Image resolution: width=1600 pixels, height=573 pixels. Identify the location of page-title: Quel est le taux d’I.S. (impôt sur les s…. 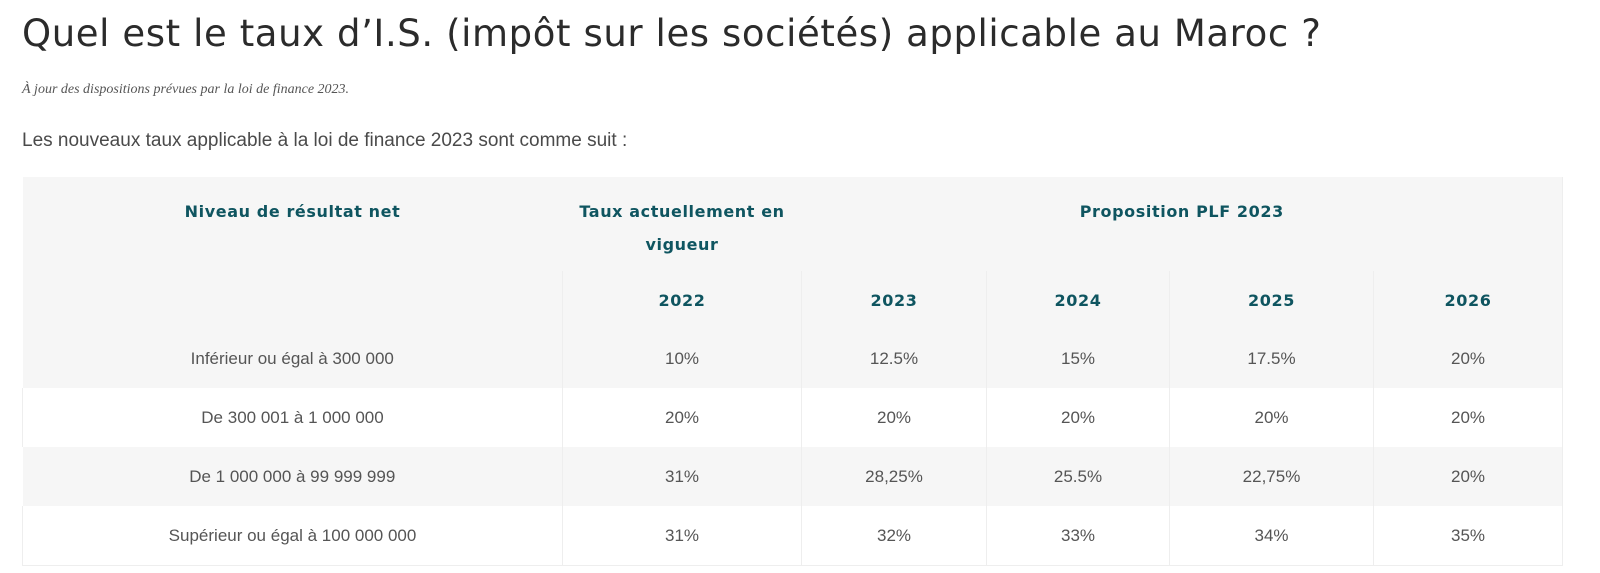
(672, 33).